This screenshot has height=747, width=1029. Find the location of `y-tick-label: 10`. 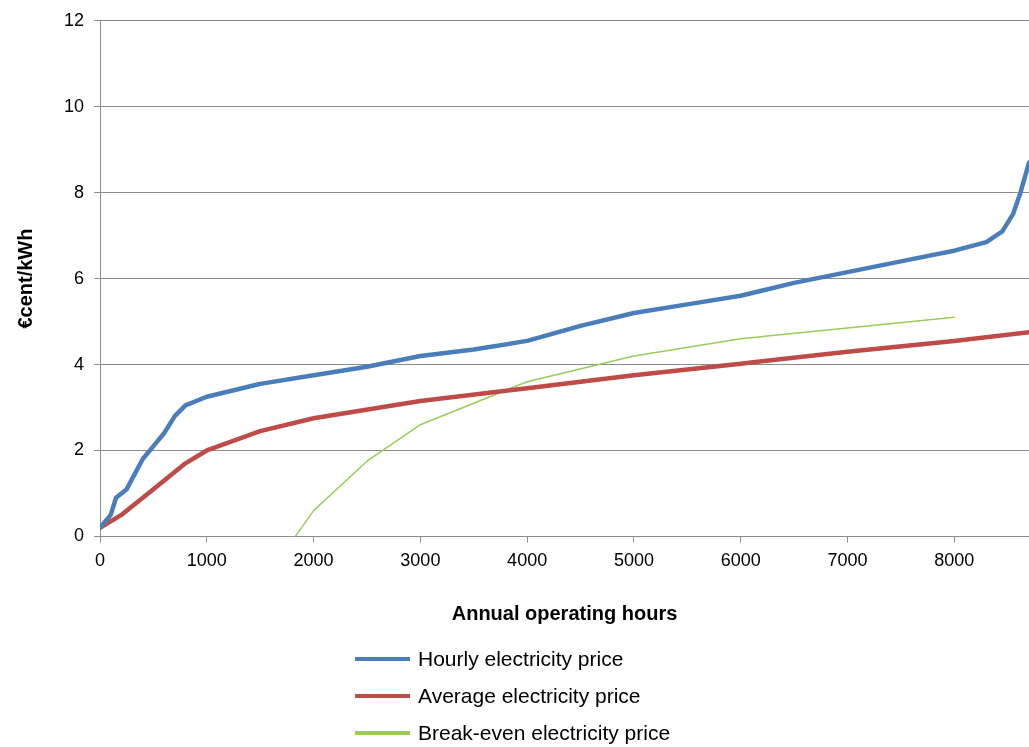

y-tick-label: 10 is located at coordinates (74, 105).